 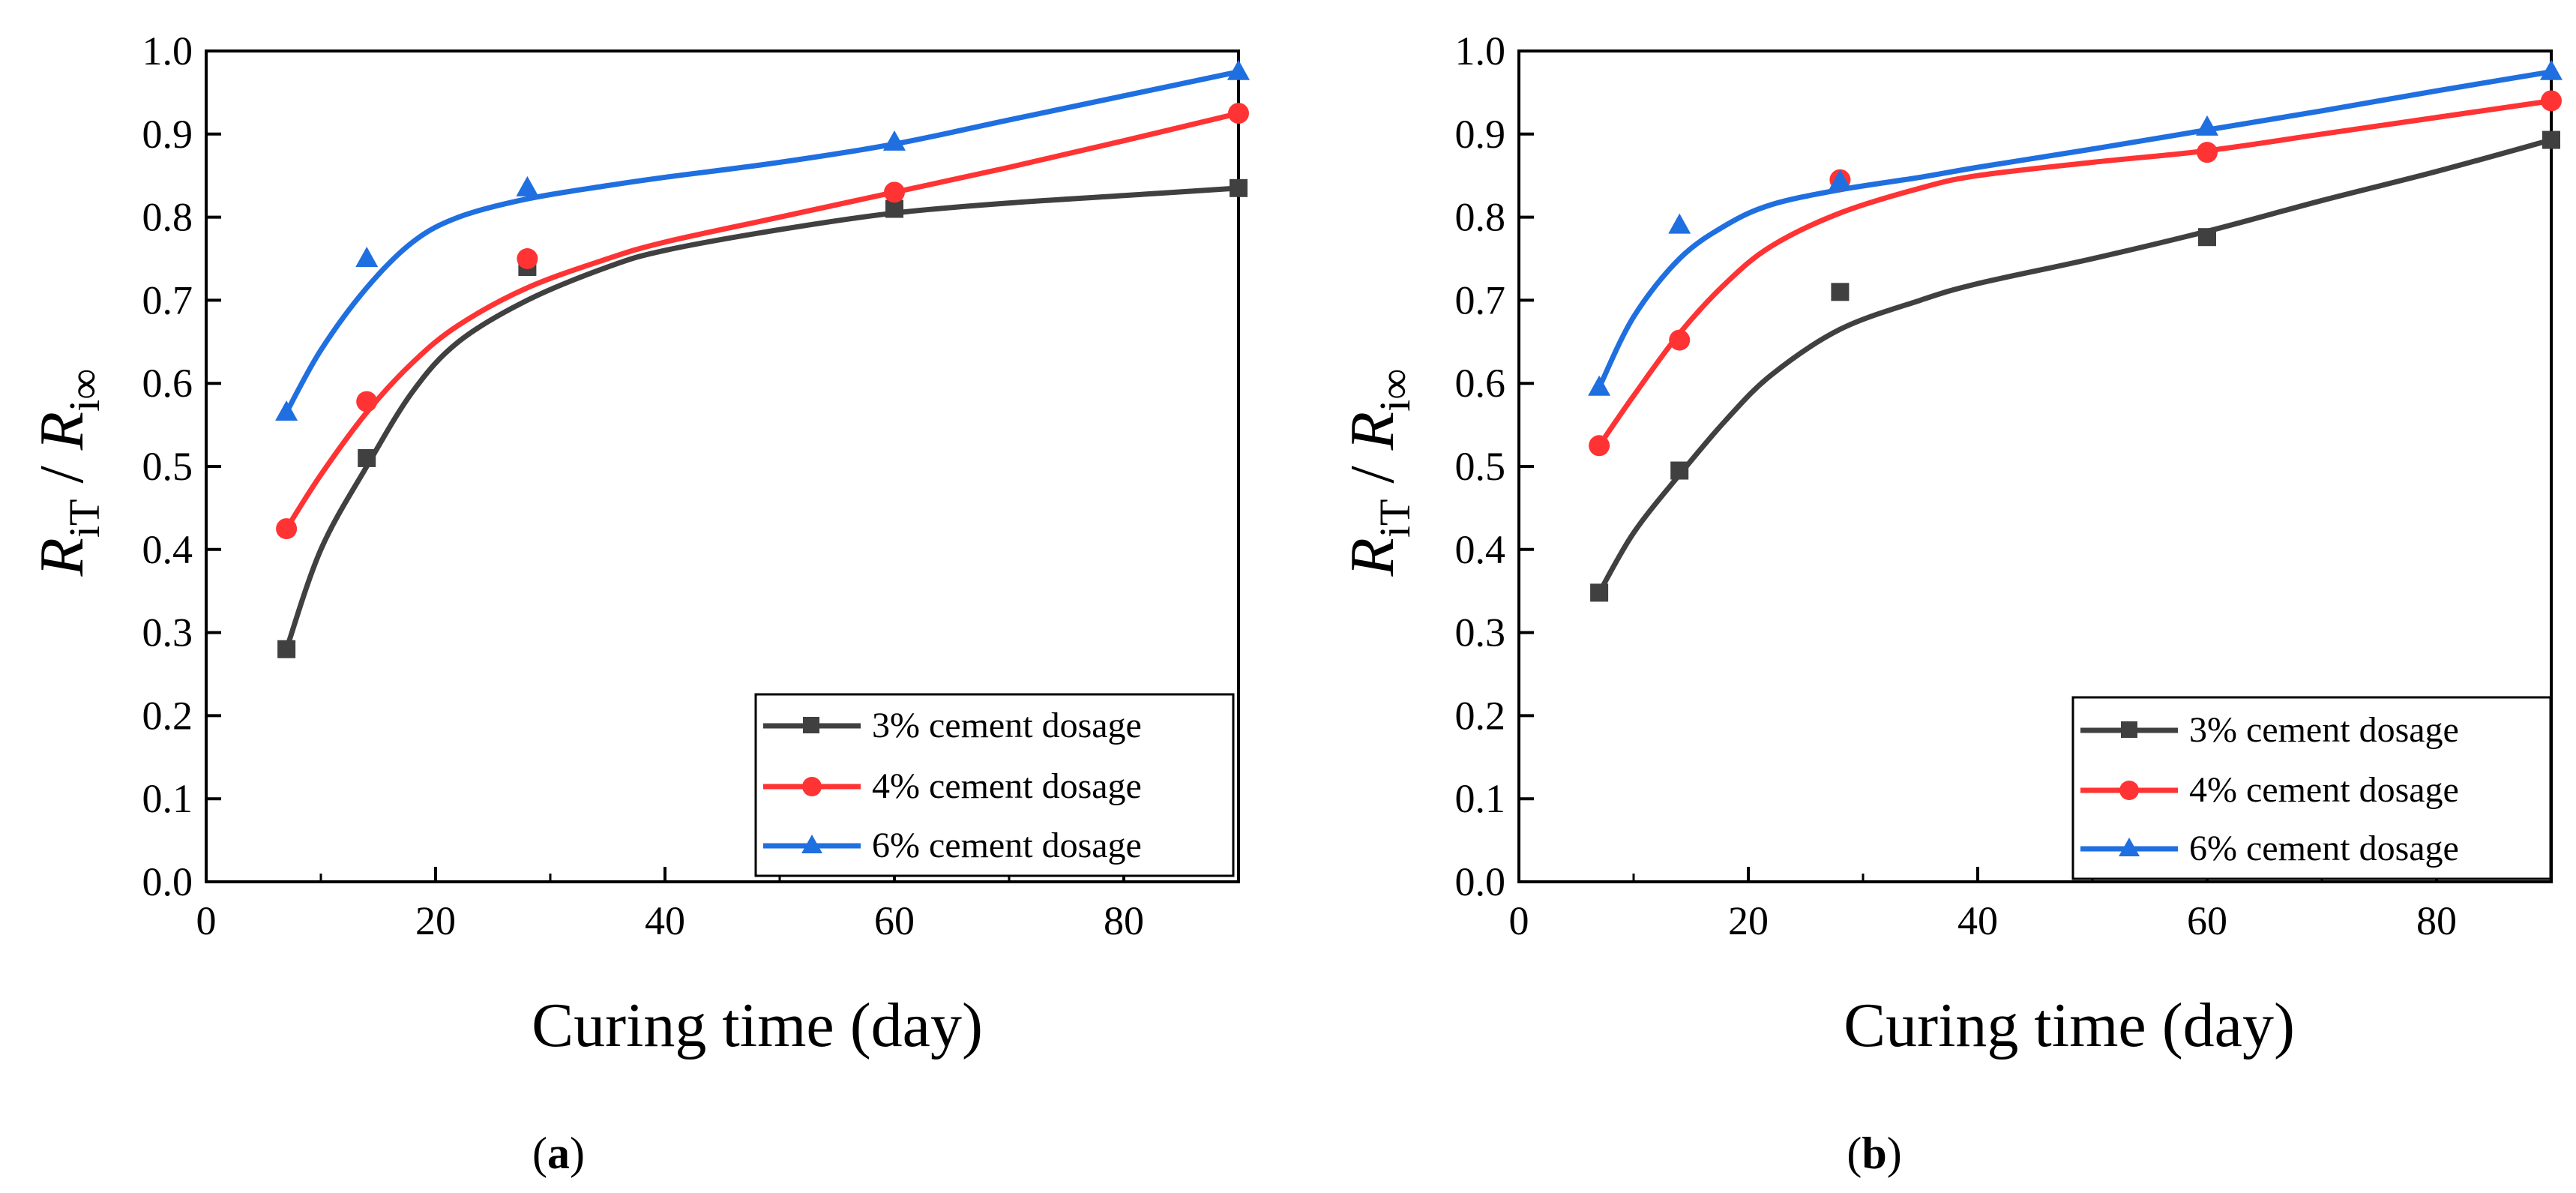 What do you see at coordinates (559, 1153) in the screenshot?
I see `panel-label: (a)` at bounding box center [559, 1153].